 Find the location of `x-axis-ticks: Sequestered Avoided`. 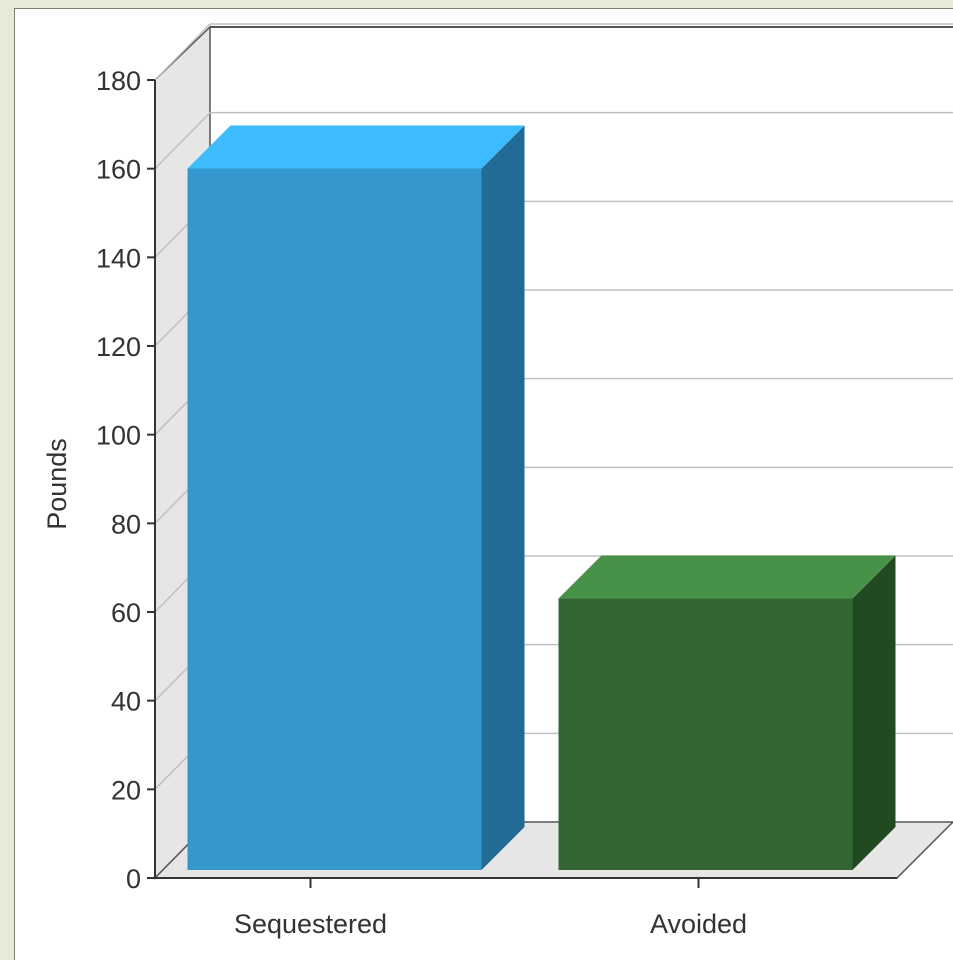

x-axis-ticks: Sequestered Avoided is located at coordinates (490, 908).